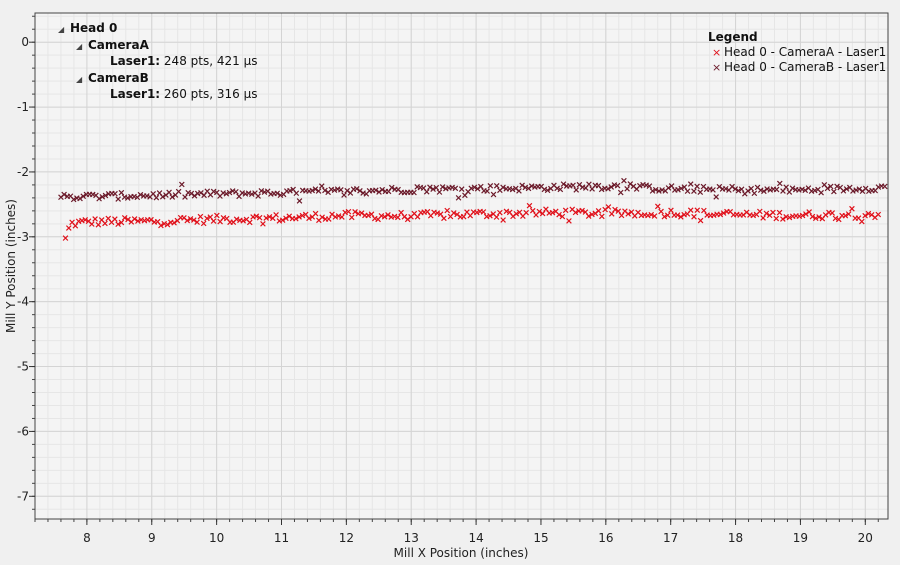  What do you see at coordinates (26, 262) in the screenshot?
I see `y-axis: 0 -1 -2 -3 -4 -5 -6 -7` at bounding box center [26, 262].